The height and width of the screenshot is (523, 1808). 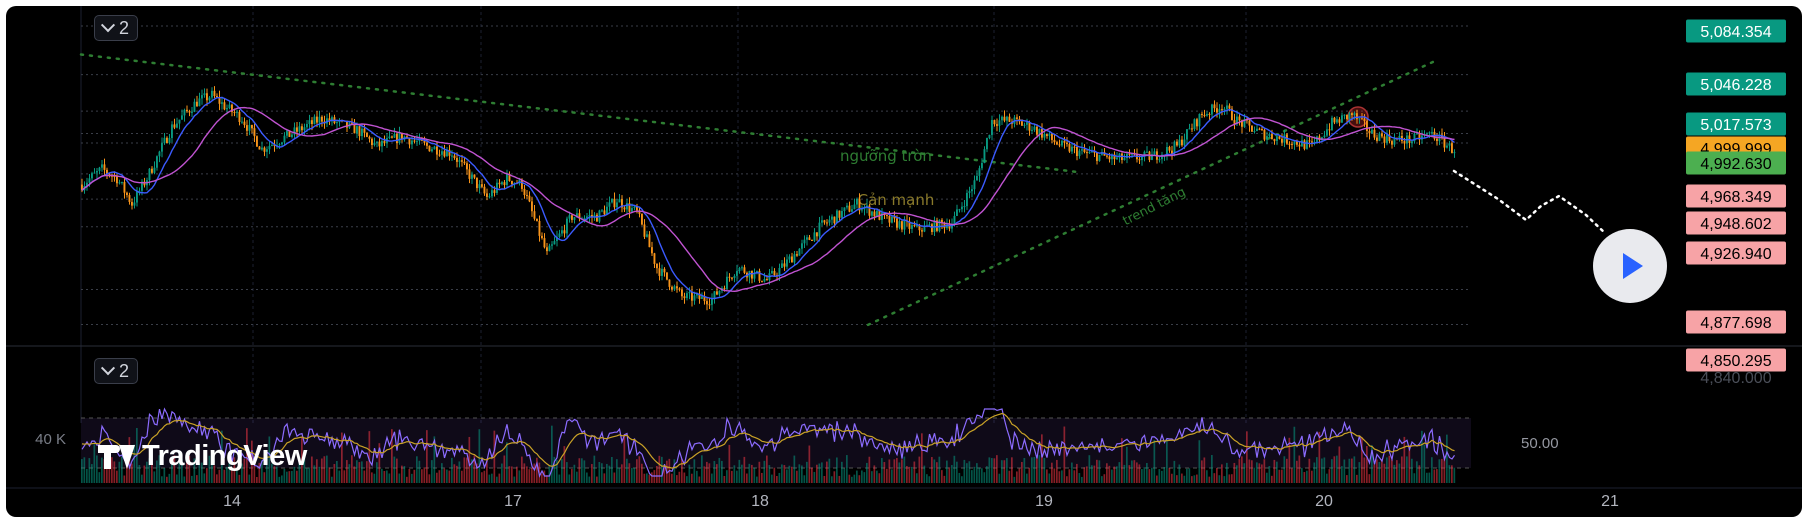 I want to click on price-tag-bg, so click(x=1736, y=223).